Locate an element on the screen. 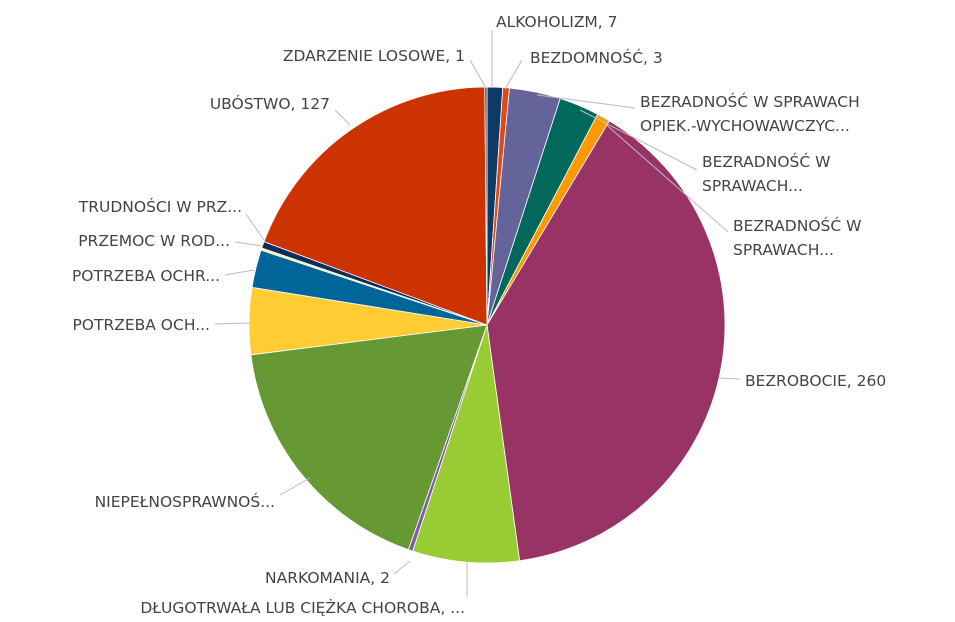  slice-label: NARKOMANIA, 2 is located at coordinates (327, 578).